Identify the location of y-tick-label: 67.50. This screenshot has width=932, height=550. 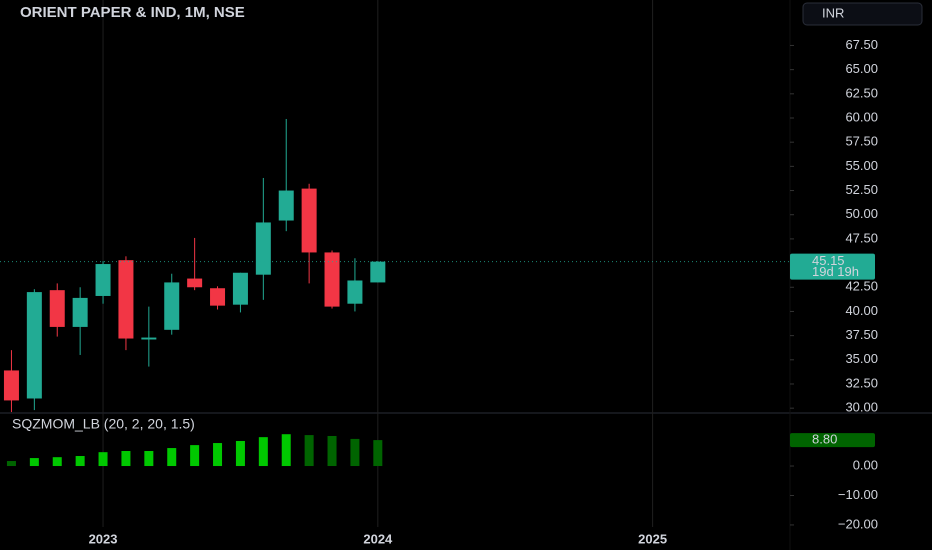
(861, 44).